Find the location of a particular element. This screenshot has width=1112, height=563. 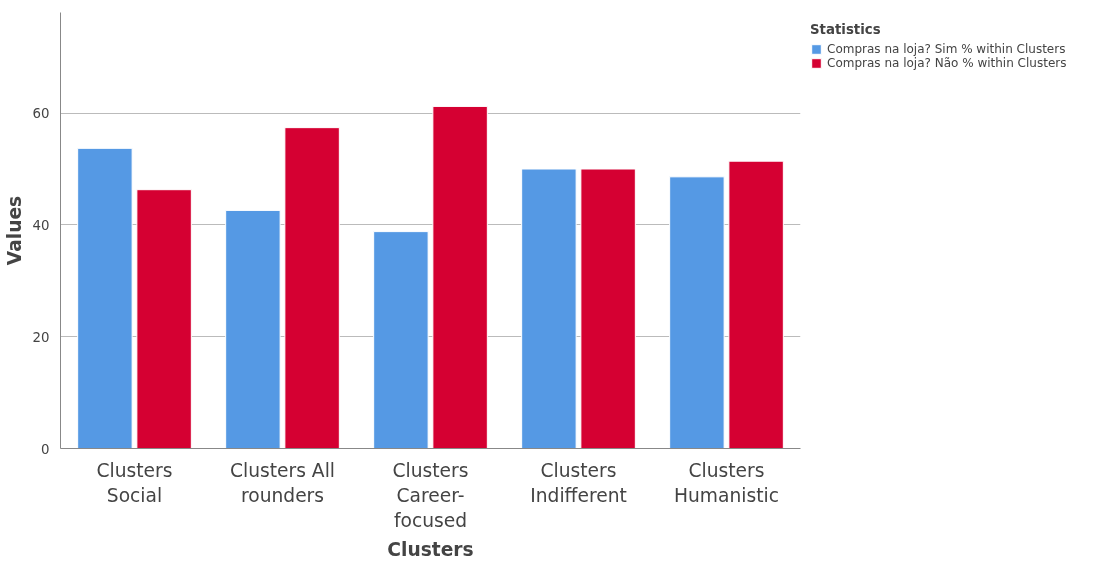

y-tick-label: 40 is located at coordinates (41, 225).